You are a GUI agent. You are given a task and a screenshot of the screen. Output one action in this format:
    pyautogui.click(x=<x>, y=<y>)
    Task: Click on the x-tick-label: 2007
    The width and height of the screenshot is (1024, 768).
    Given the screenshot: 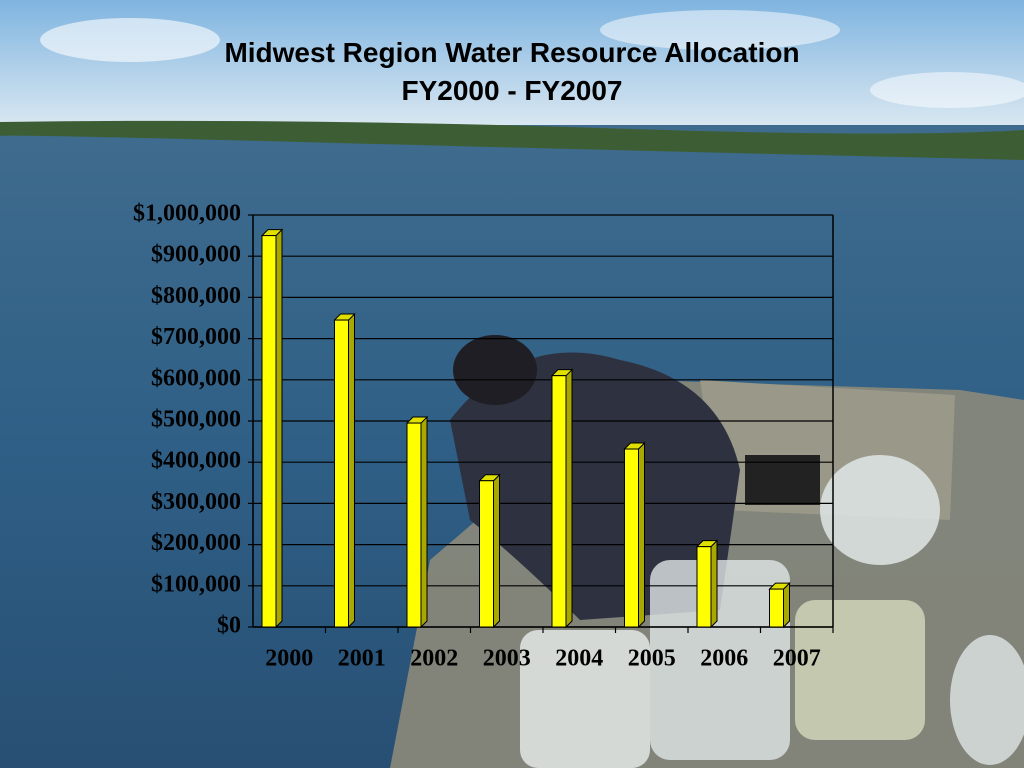 What is the action you would take?
    pyautogui.click(x=797, y=659)
    